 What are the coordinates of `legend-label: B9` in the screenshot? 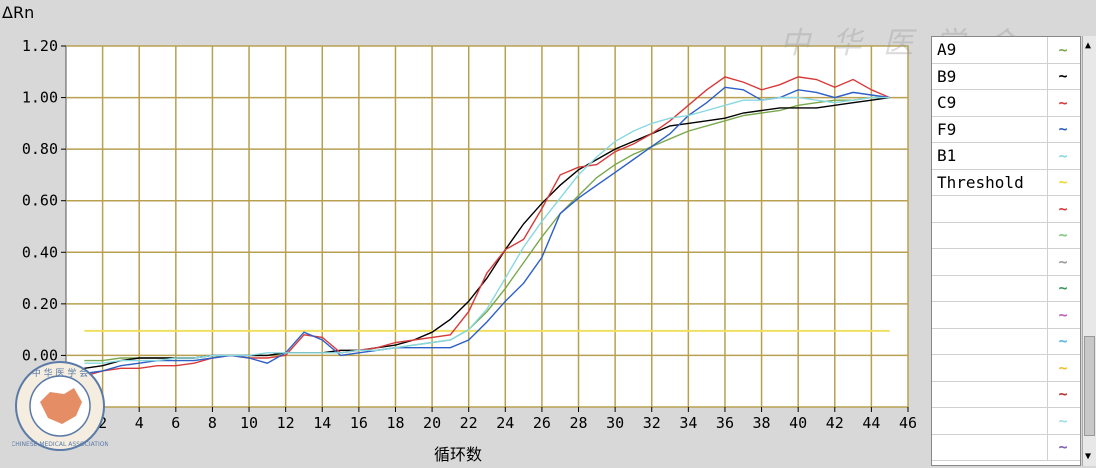 It's located at (990, 76).